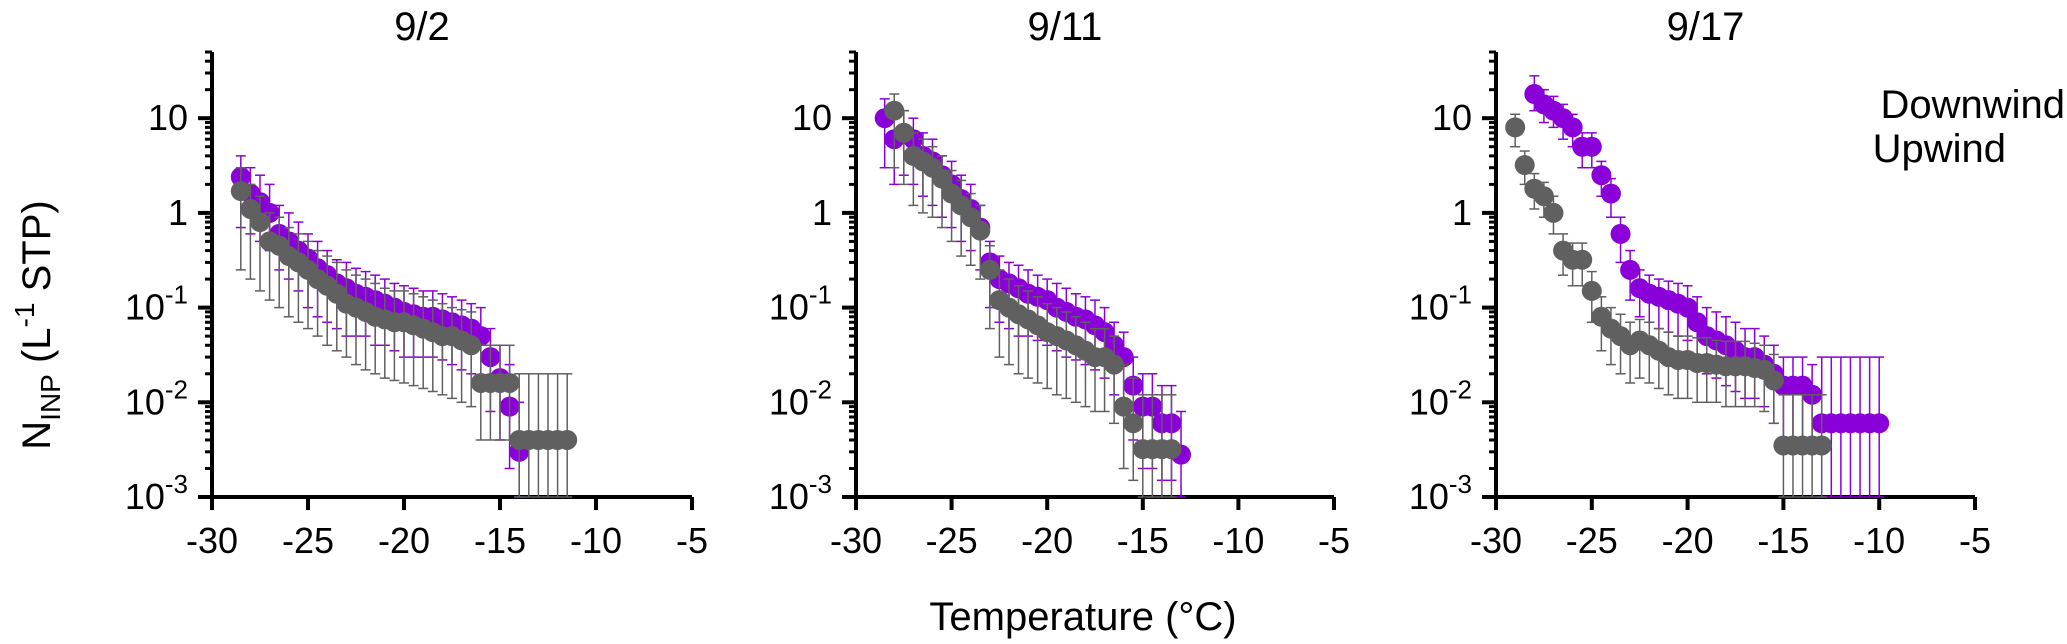  I want to click on ylabel-sub: INP, so click(50, 397).